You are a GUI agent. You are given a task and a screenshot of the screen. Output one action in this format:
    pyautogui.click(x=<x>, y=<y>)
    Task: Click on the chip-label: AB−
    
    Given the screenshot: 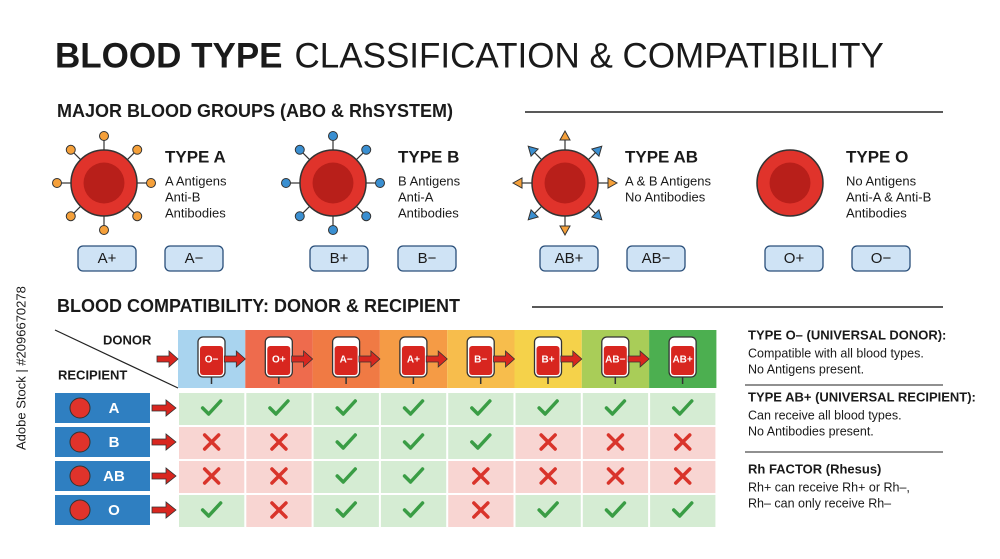 What is the action you would take?
    pyautogui.click(x=656, y=258)
    